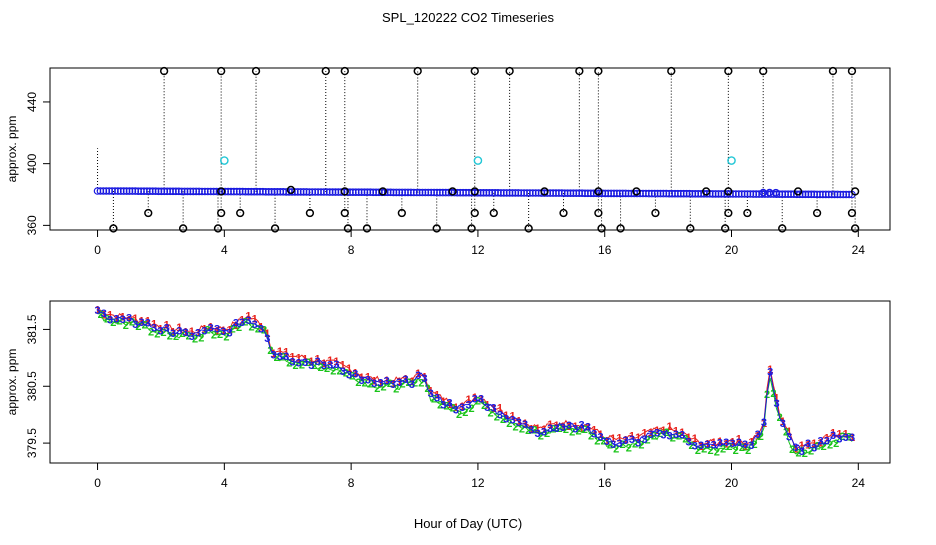 The height and width of the screenshot is (545, 936). I want to click on y-axis: 379.5 380.5 381.5, so click(38, 386).